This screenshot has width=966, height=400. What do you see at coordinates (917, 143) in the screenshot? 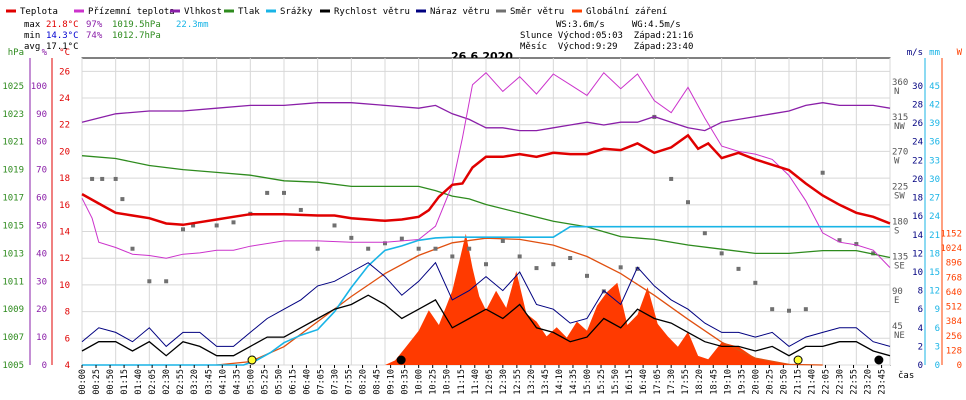
I see `wind-axis-tick: 24` at bounding box center [917, 143].